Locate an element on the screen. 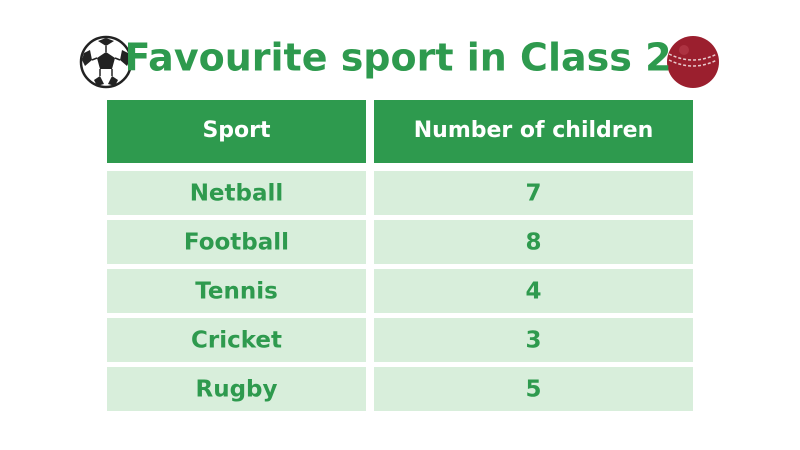 The image size is (800, 450). cell-text: 4 is located at coordinates (533, 292).